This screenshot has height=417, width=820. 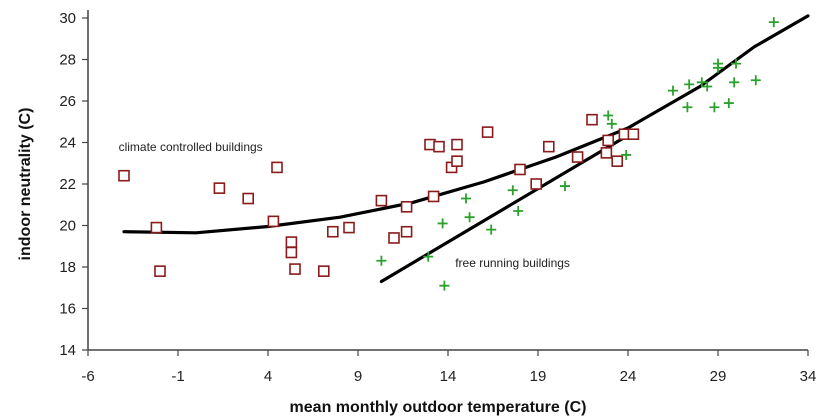 I want to click on y-tick-label: 14, so click(x=67, y=350).